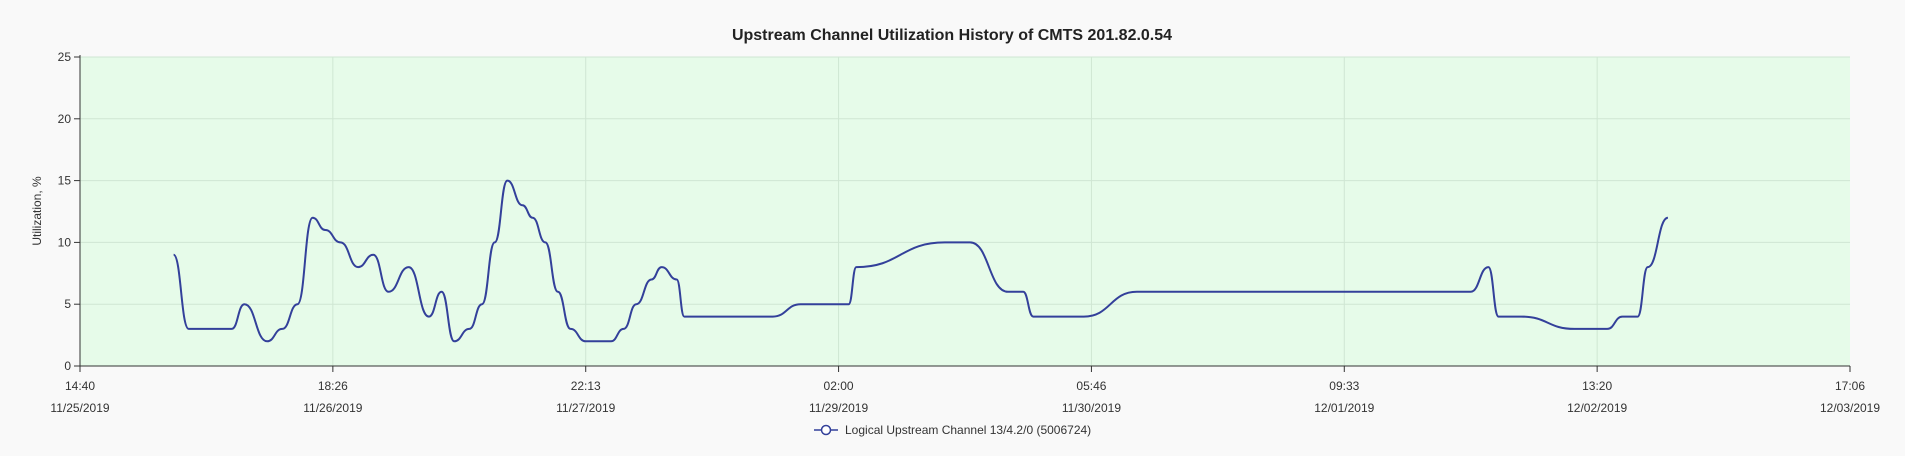 The width and height of the screenshot is (1905, 456). Describe the element at coordinates (839, 386) in the screenshot. I see `x-tick-label-time: 02:00` at that location.